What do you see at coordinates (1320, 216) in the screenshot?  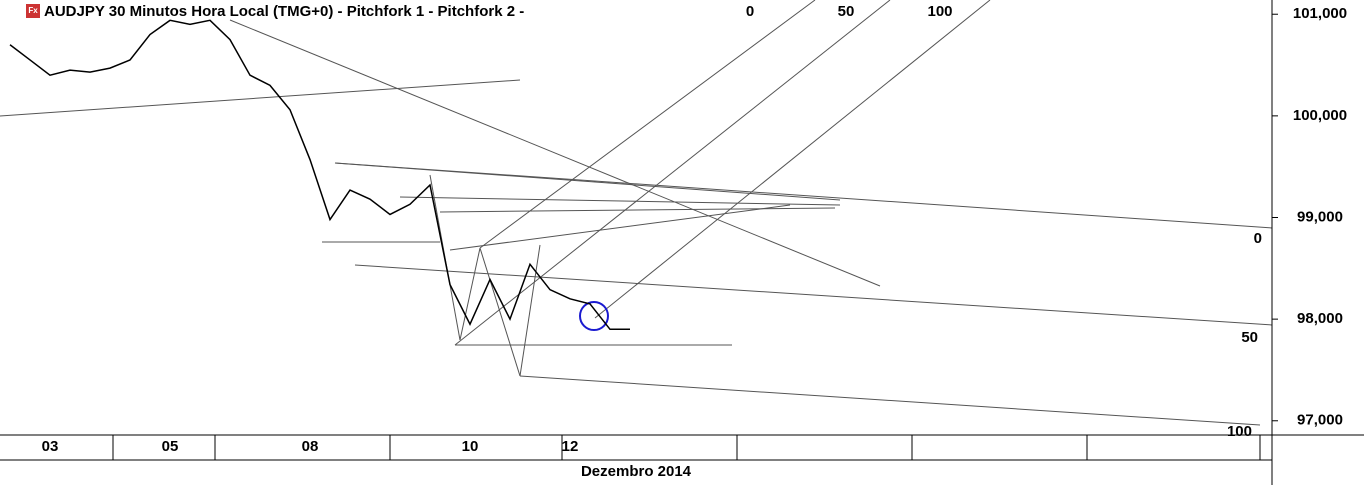 I see `y-tick-label: 99,000` at bounding box center [1320, 216].